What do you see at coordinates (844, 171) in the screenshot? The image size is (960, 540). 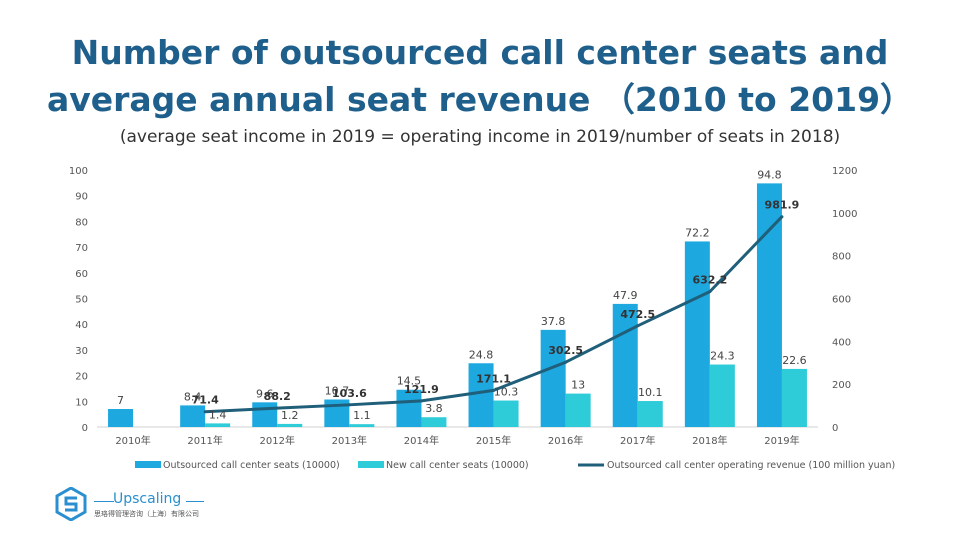 I see `y-right-tick-label: 1200` at bounding box center [844, 171].